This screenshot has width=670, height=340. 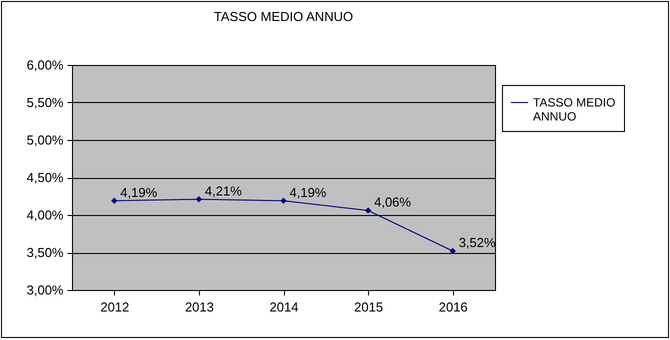 I want to click on x-tick-label: 2013, so click(x=199, y=307).